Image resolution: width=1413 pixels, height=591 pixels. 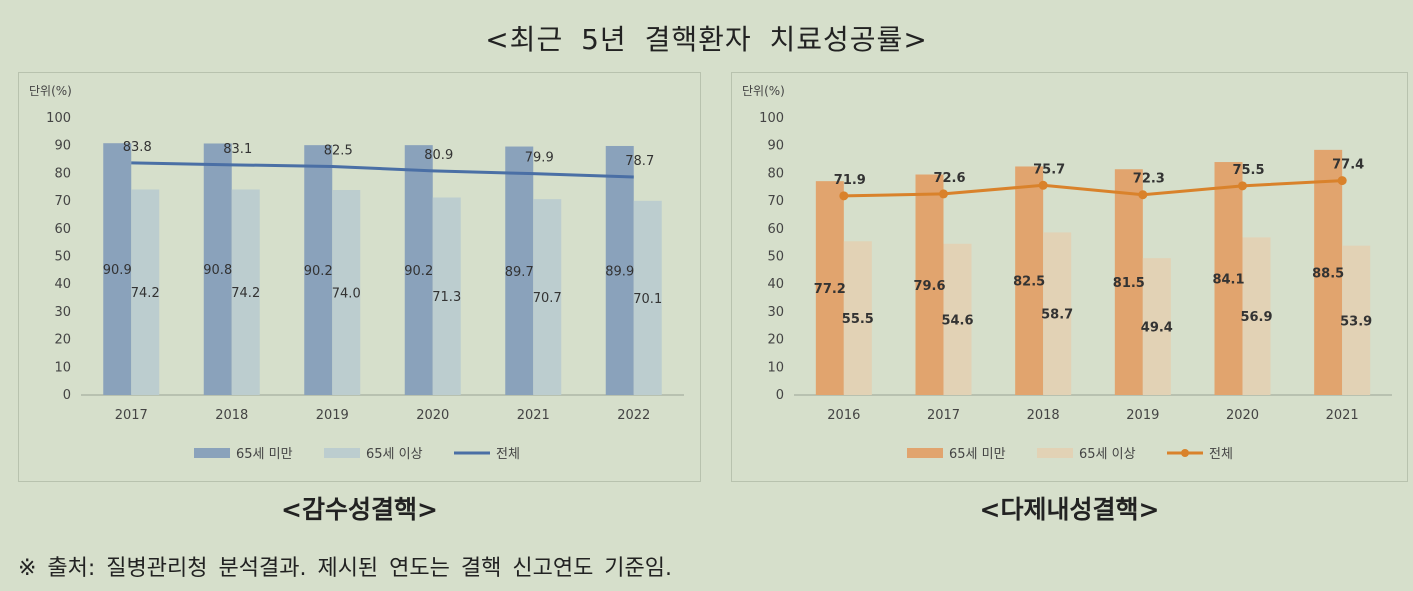 I want to click on data-label-over65: 58.7, so click(x=1057, y=315).